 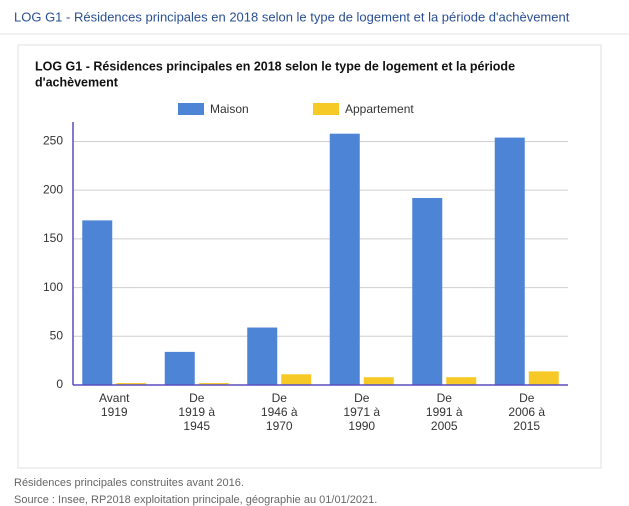 I want to click on x-tick-label: 1991 à, so click(x=444, y=412).